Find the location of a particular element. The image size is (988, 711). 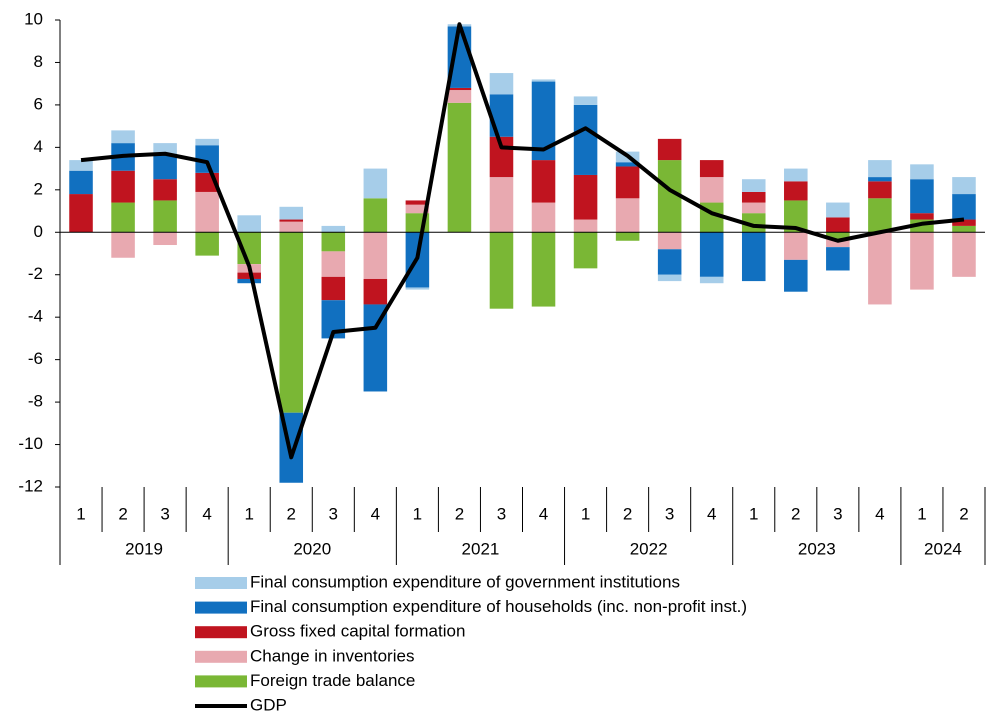

y-tick-label: -2 is located at coordinates (35, 273).